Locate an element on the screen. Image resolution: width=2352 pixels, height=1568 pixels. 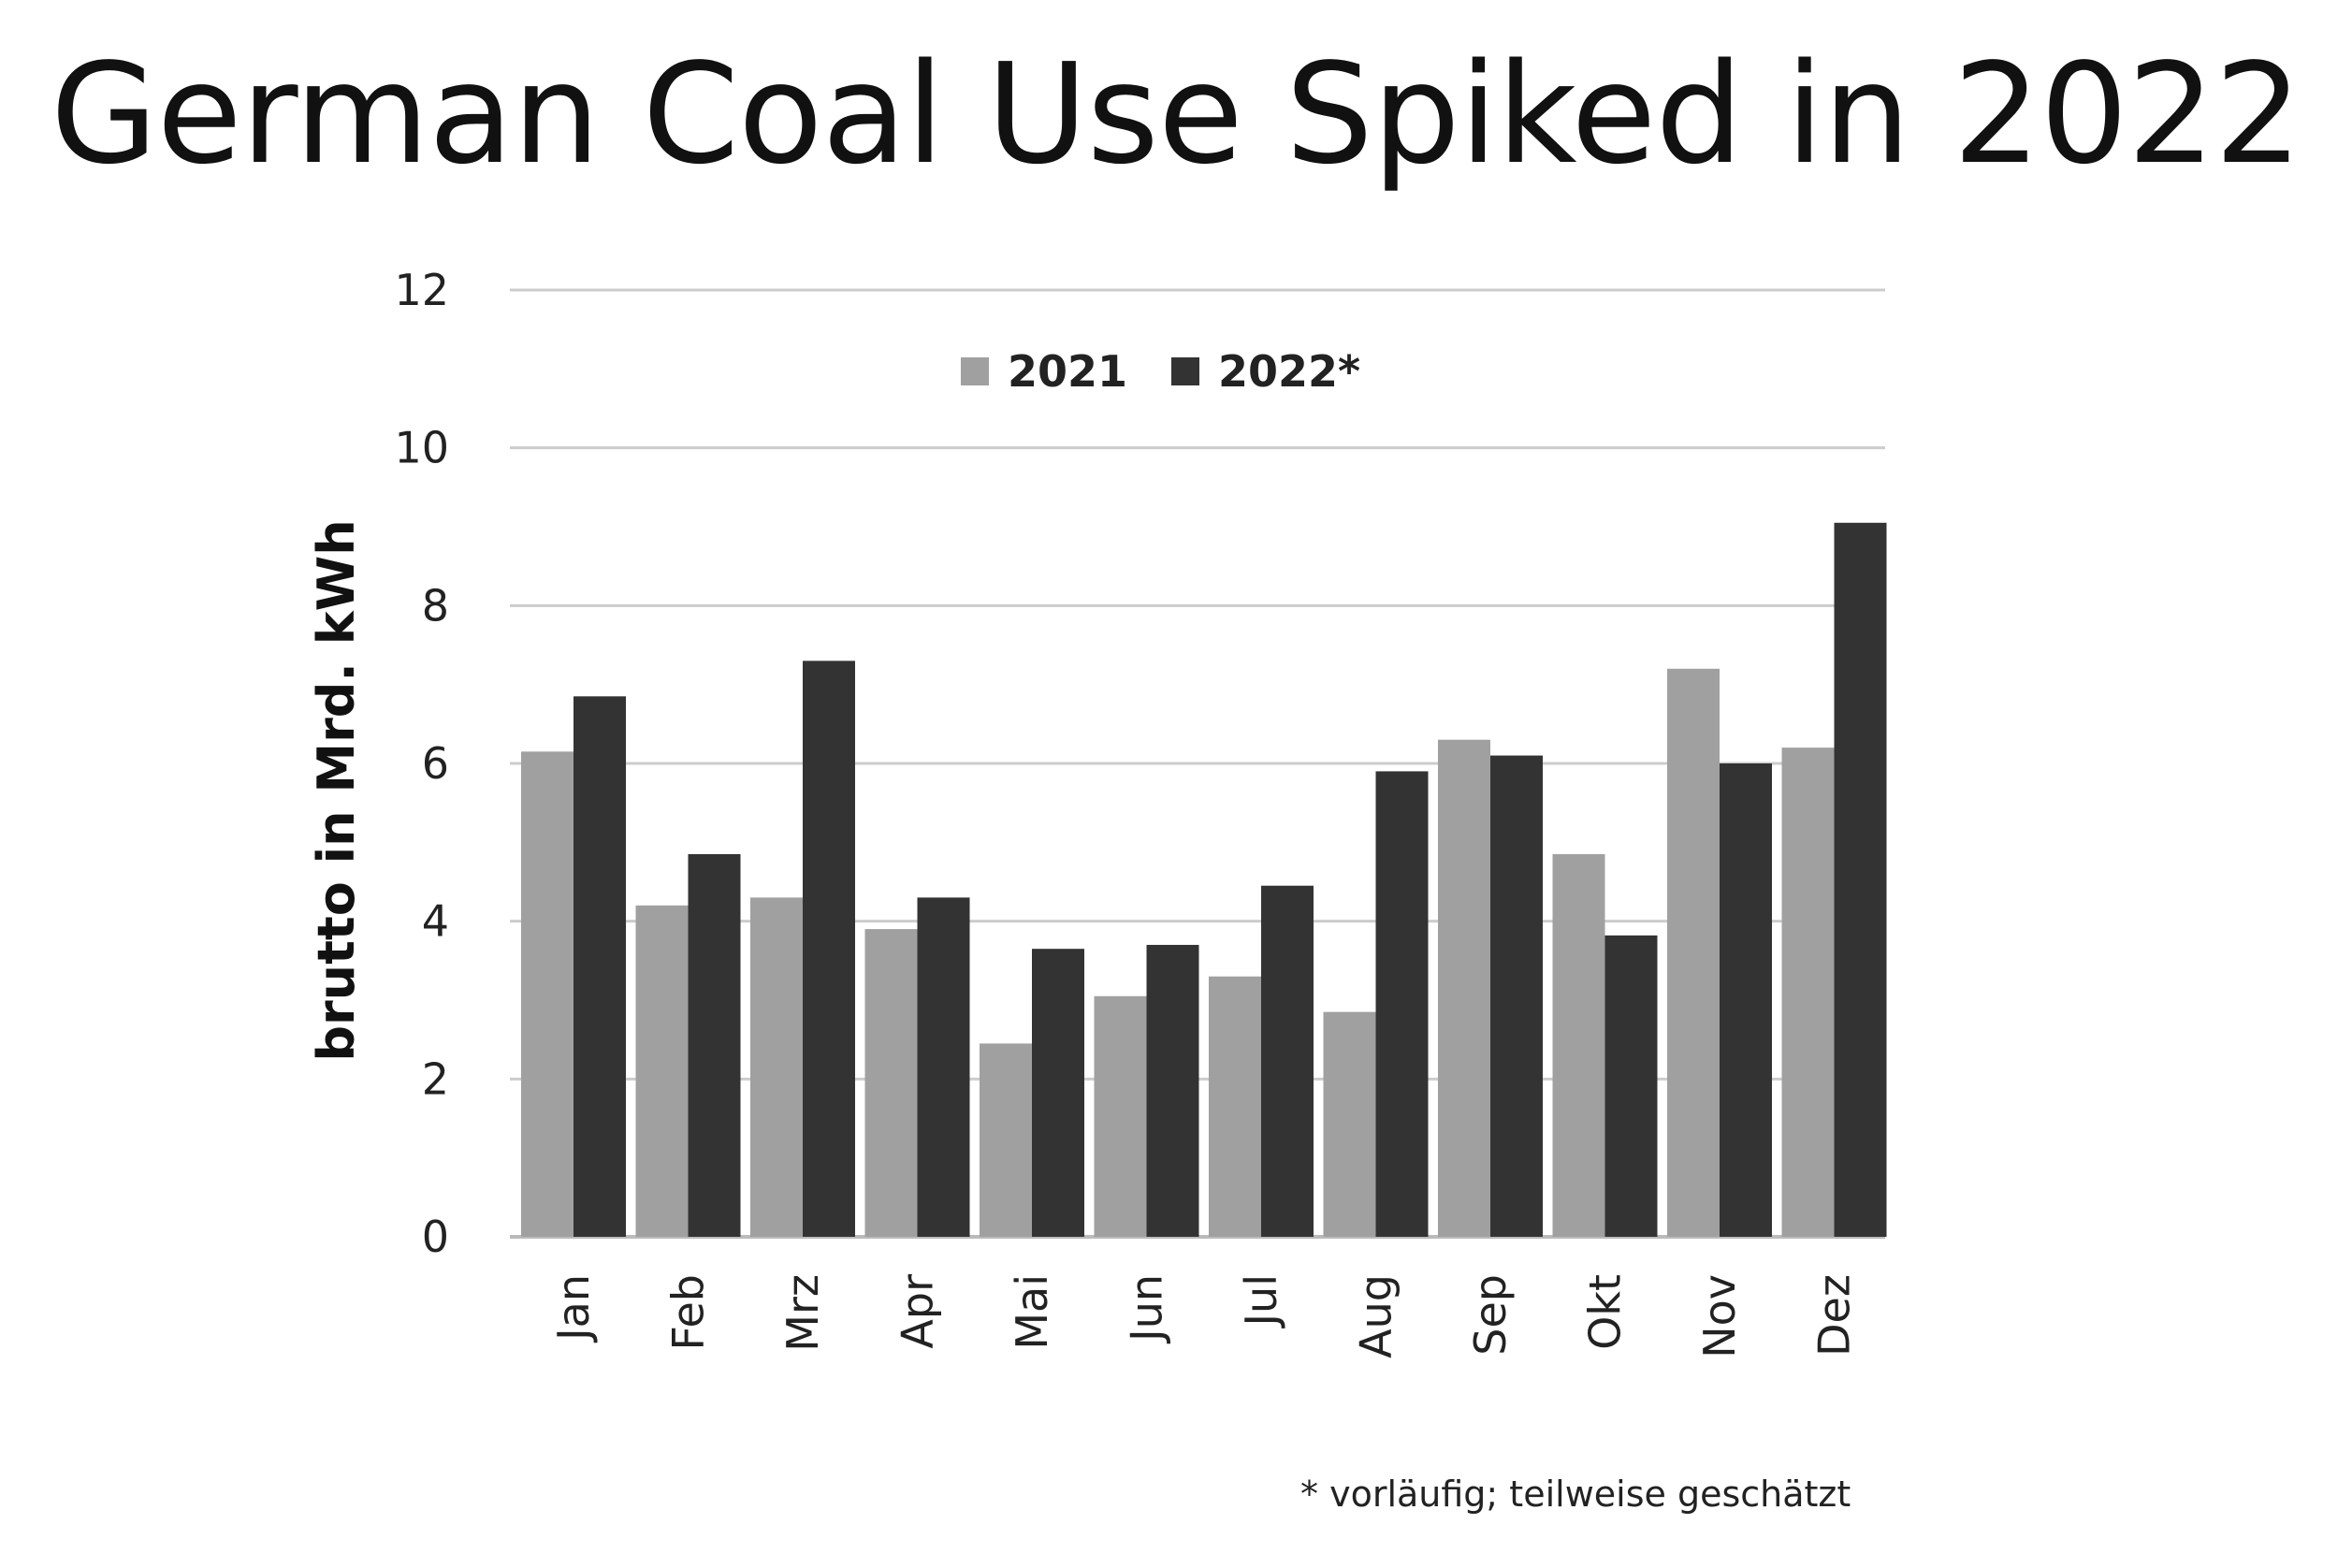
y-tick-label-8: 8 is located at coordinates (436, 606).